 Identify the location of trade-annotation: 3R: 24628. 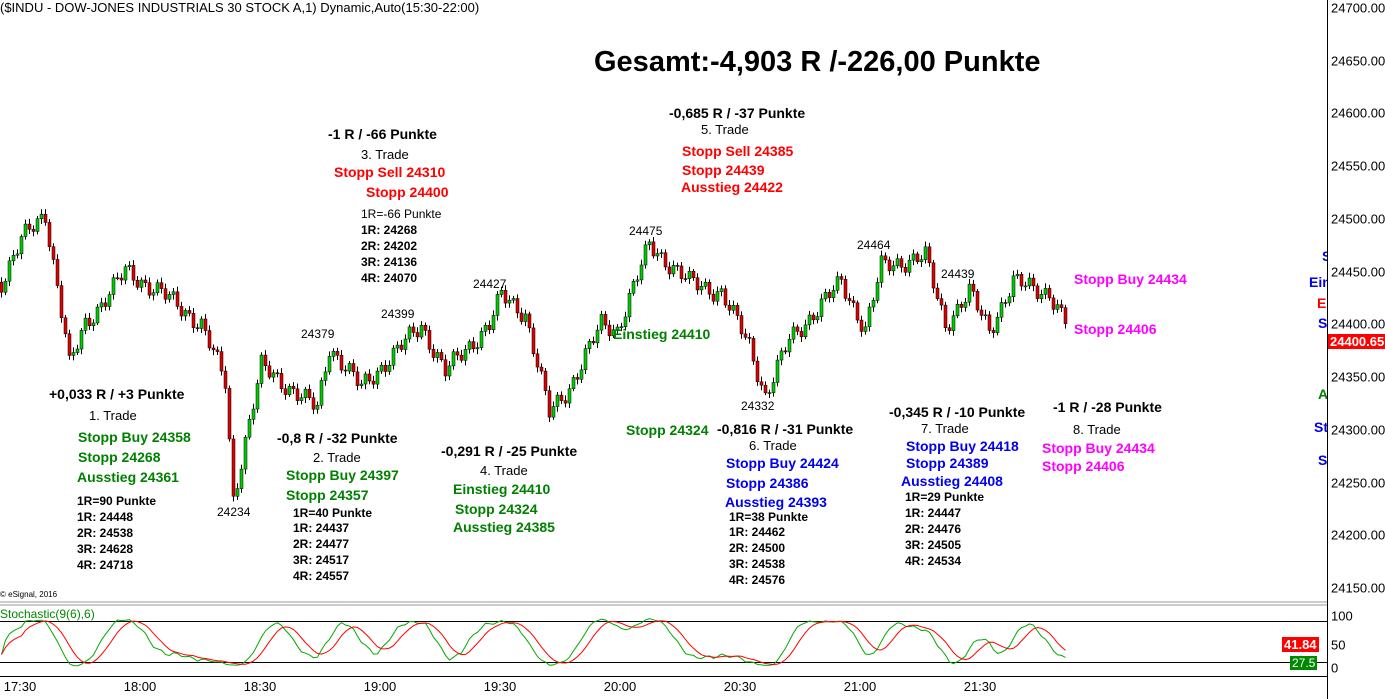
(105, 549).